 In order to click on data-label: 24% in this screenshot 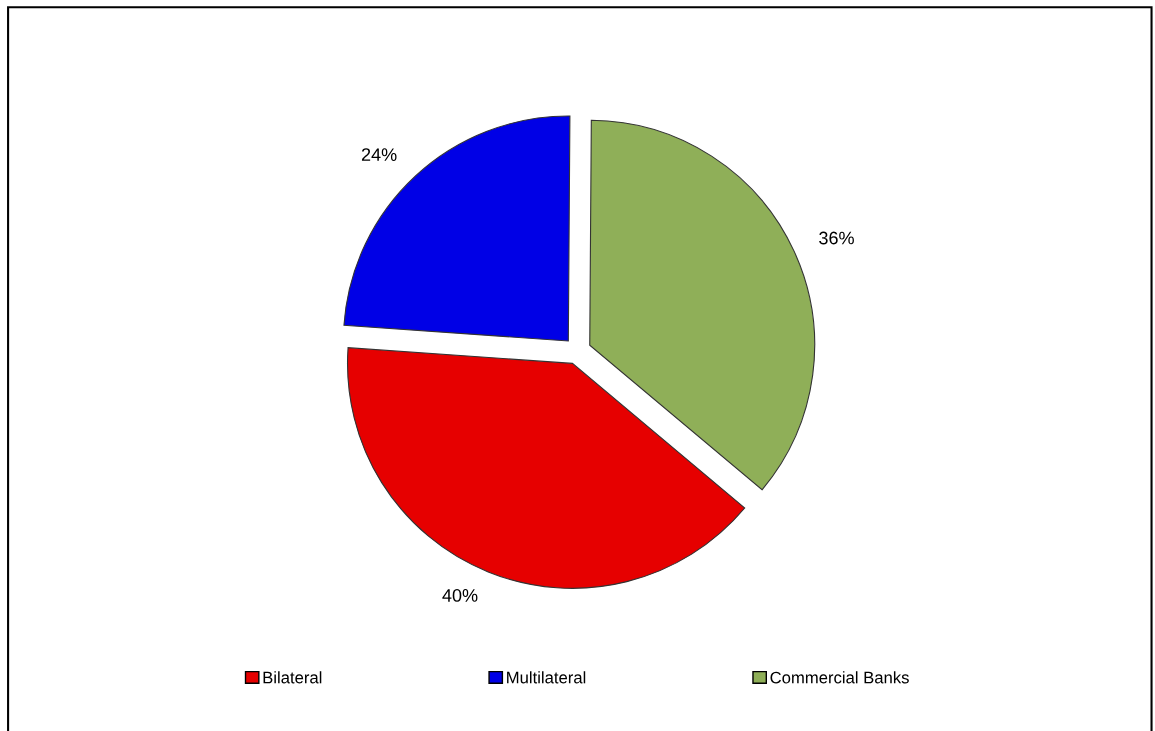, I will do `click(379, 154)`.